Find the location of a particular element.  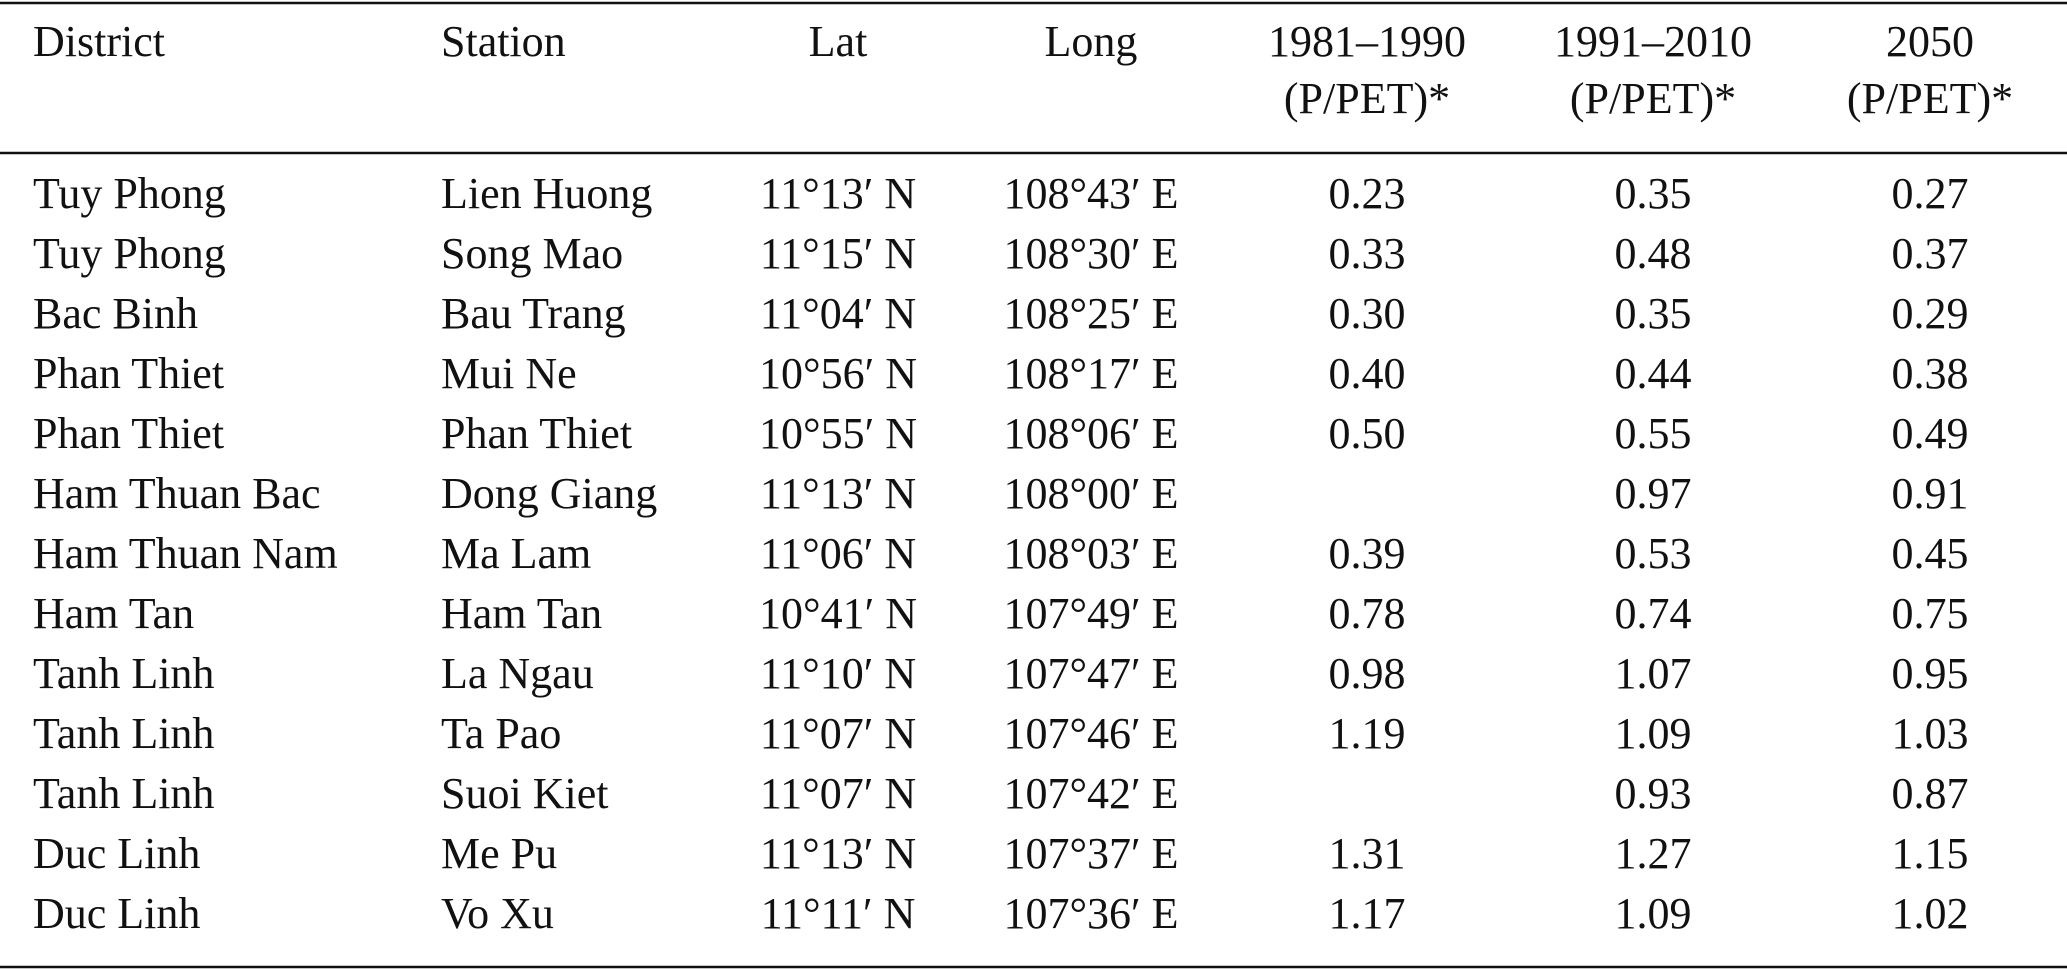

table-cell: 0.50 is located at coordinates (1367, 433).